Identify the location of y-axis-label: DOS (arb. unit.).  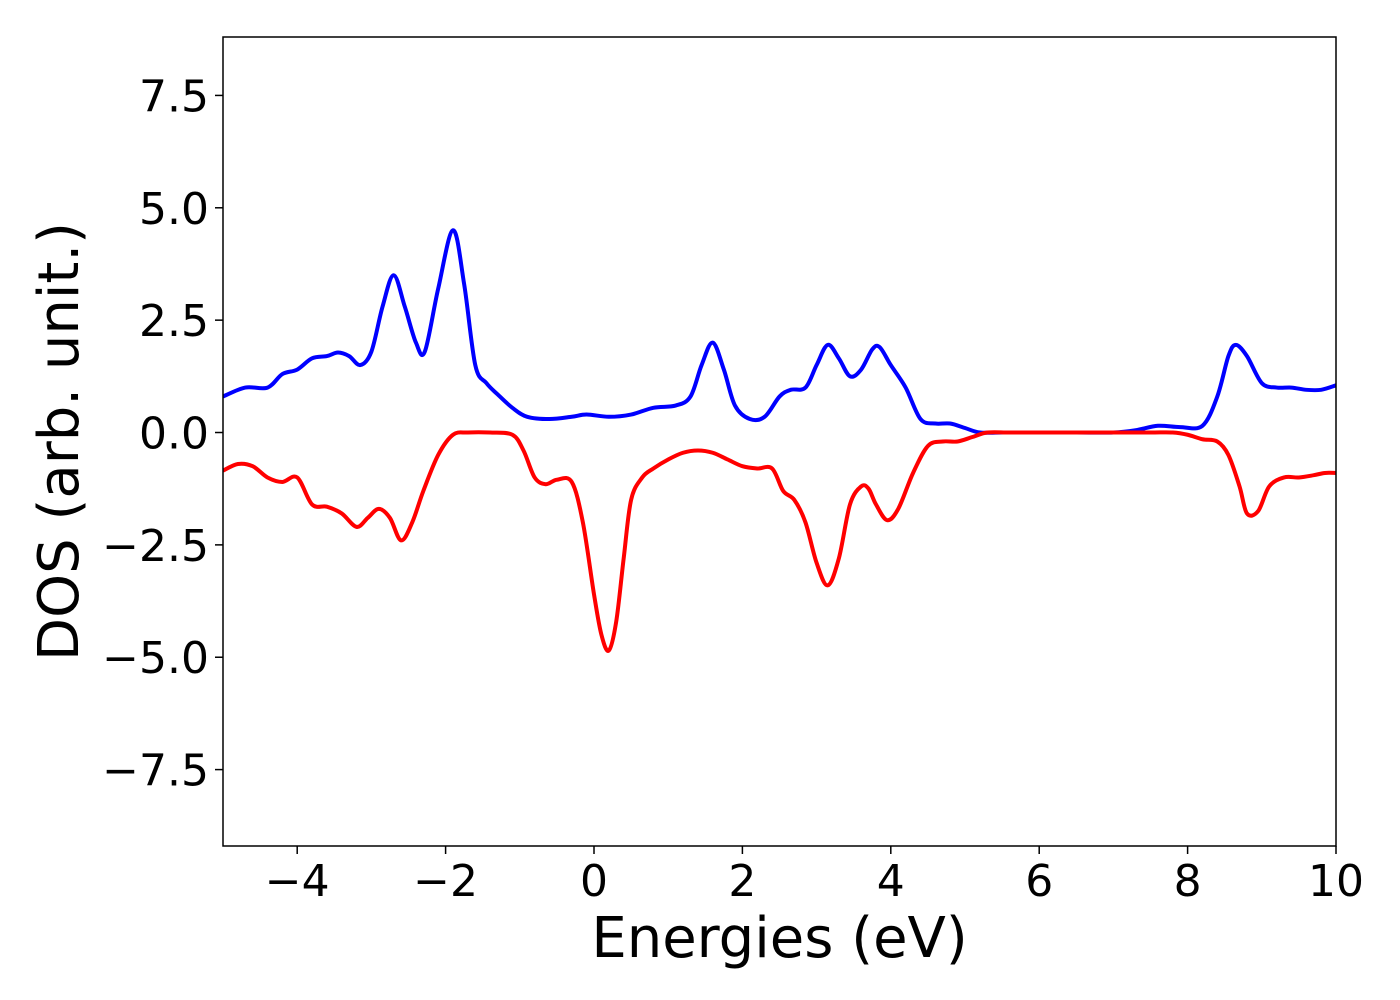
(59, 441).